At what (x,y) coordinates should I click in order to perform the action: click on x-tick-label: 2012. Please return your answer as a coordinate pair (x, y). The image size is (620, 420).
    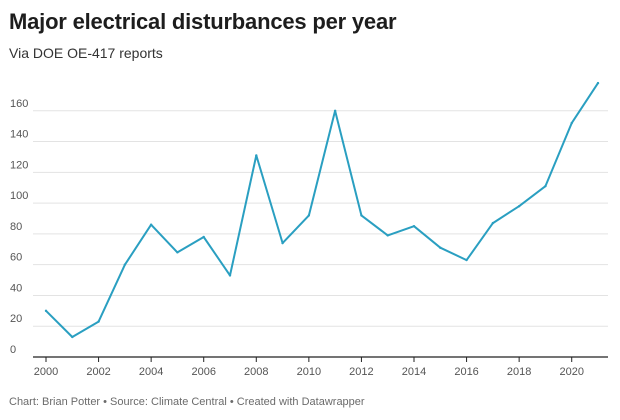
    Looking at the image, I should click on (361, 372).